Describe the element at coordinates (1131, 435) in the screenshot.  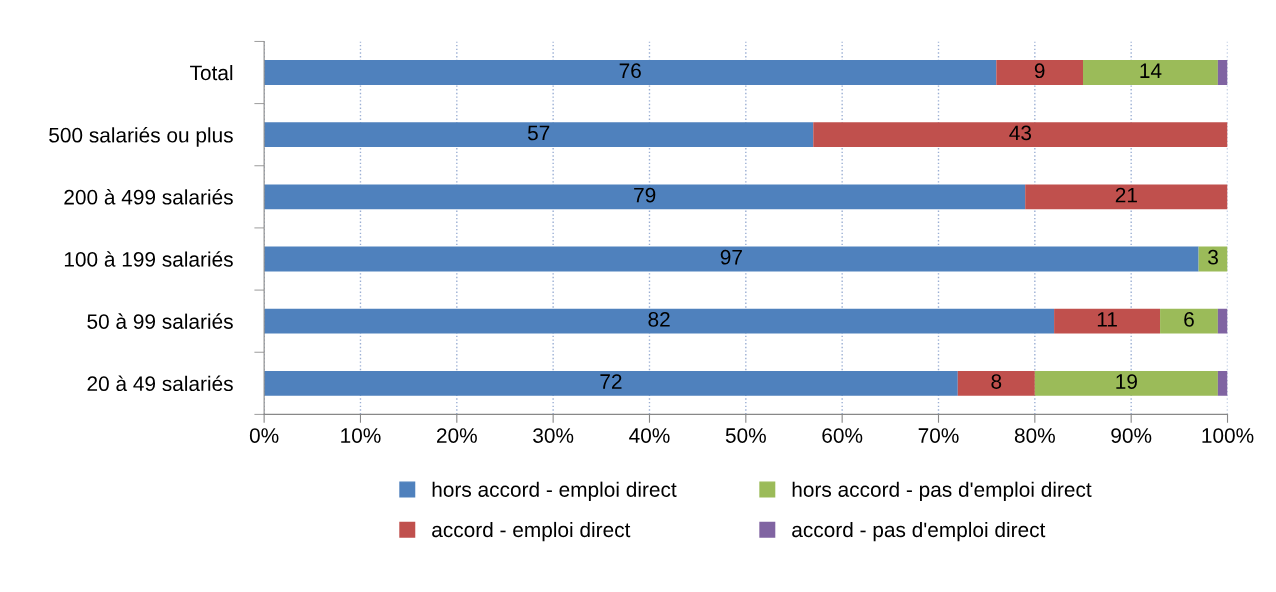
I see `x-tick-label: 90%` at that location.